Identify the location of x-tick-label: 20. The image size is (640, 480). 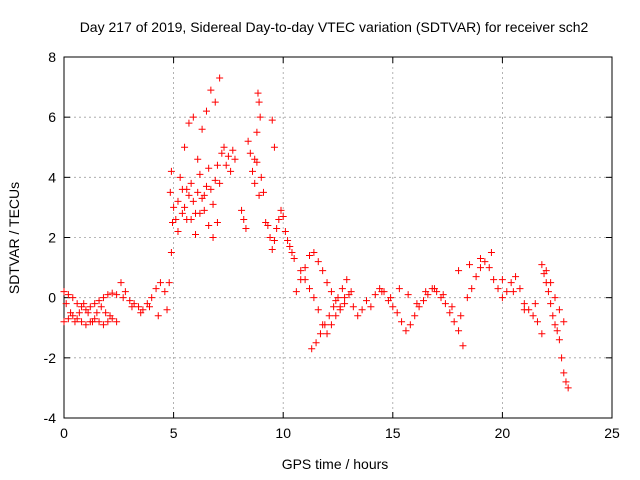
(503, 433).